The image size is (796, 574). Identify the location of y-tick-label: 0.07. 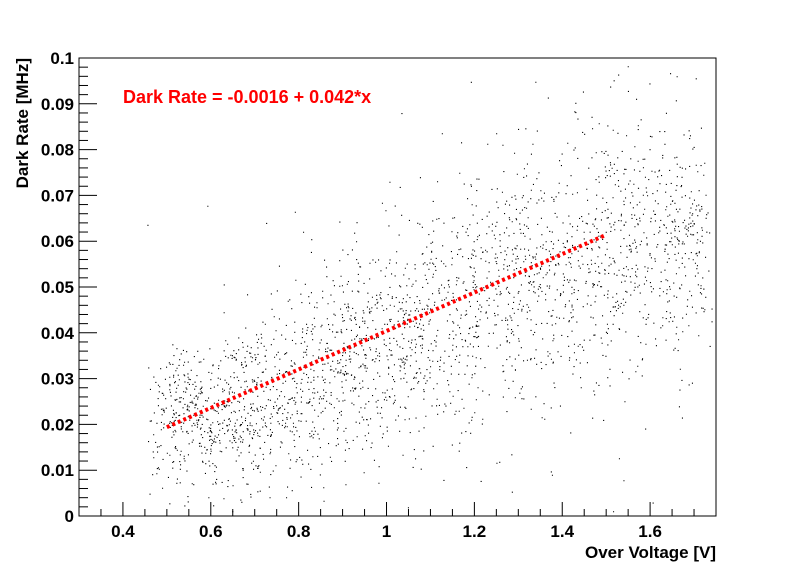
(57, 195).